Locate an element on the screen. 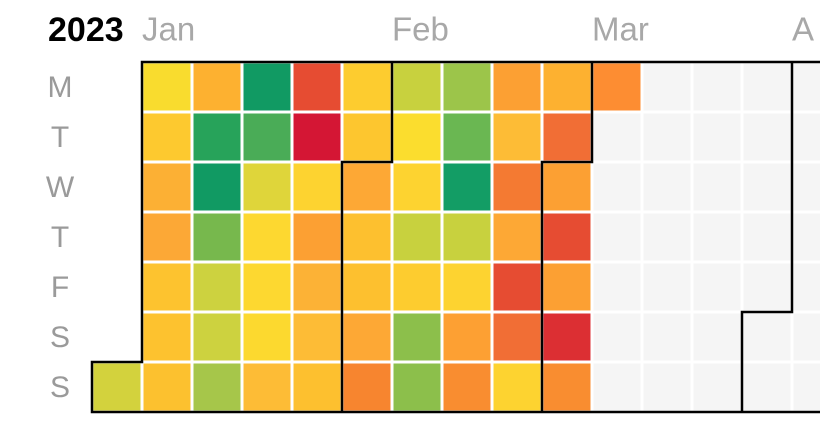  month-label: A is located at coordinates (803, 29).